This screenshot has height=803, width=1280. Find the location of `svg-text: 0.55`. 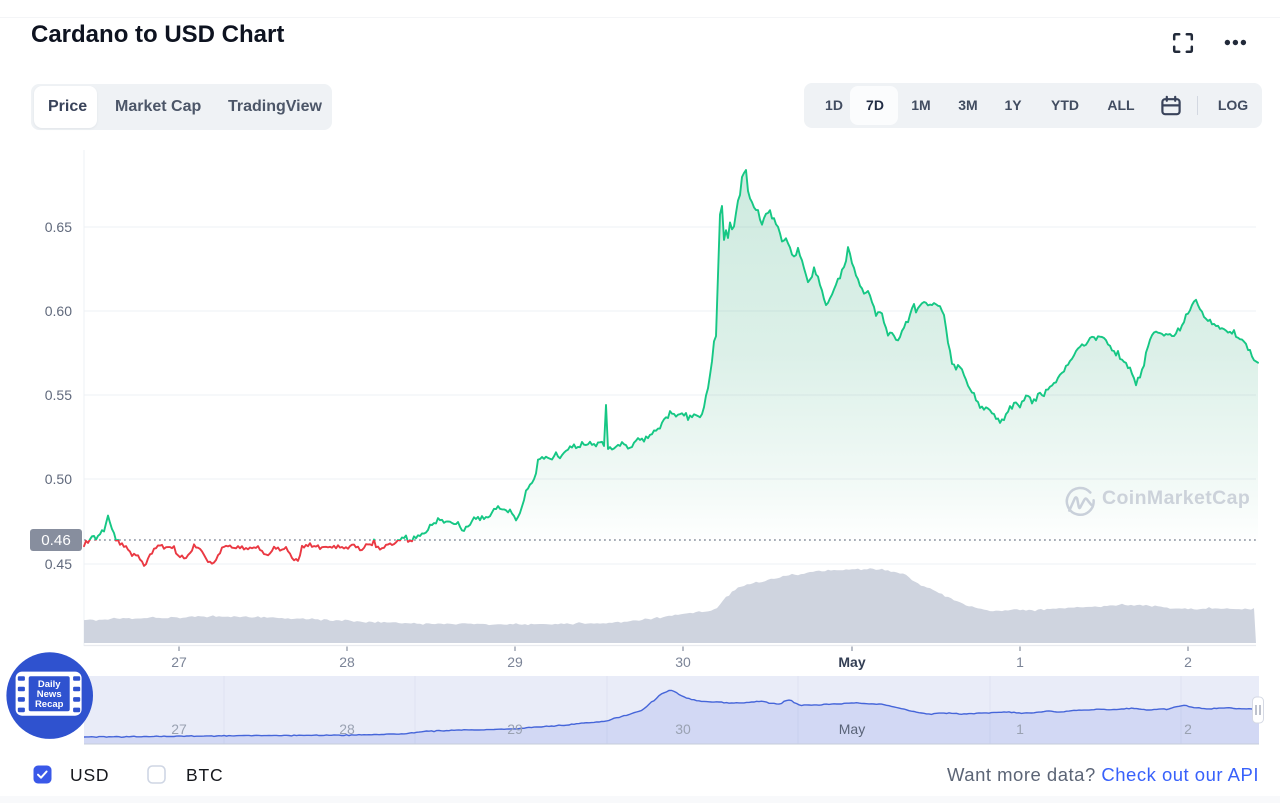

svg-text: 0.55 is located at coordinates (58, 395).